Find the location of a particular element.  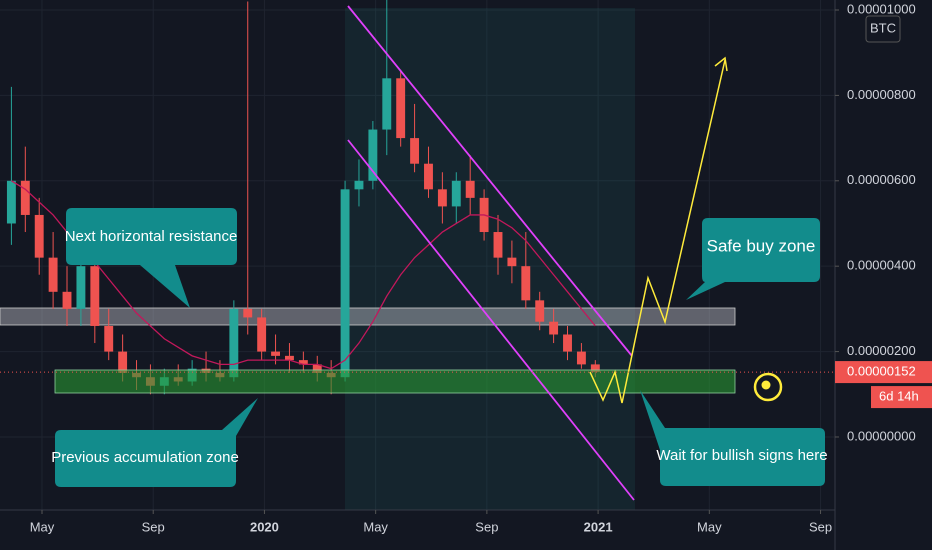

y-tick-label: 0.00001000 is located at coordinates (881, 8).